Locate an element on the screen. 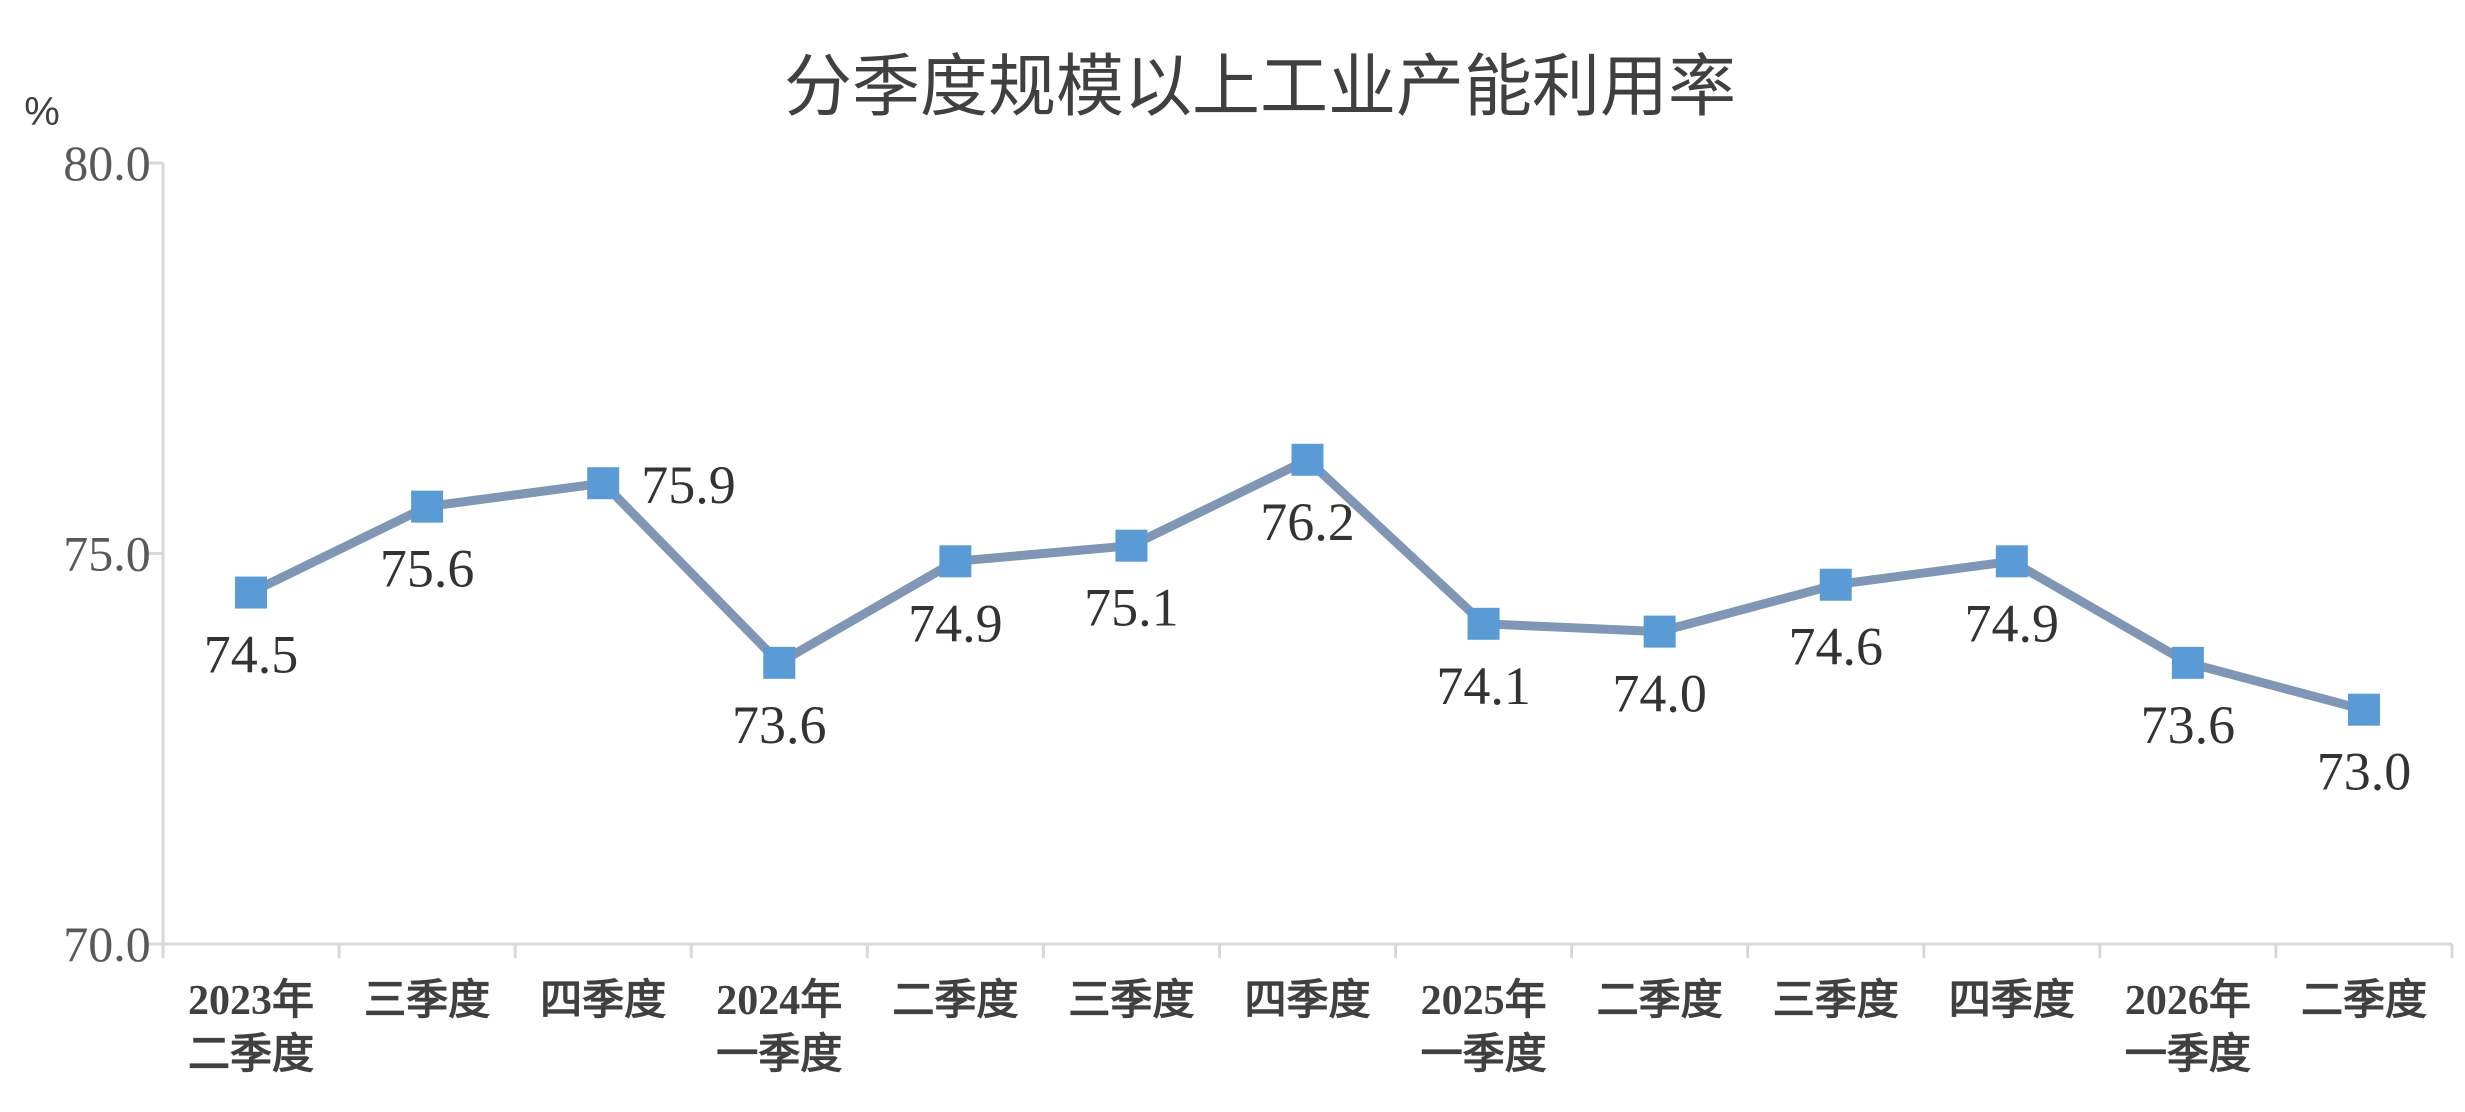 Image resolution: width=2465 pixels, height=1112 pixels. x-tick-label: 2023年二季度 is located at coordinates (251, 1027).